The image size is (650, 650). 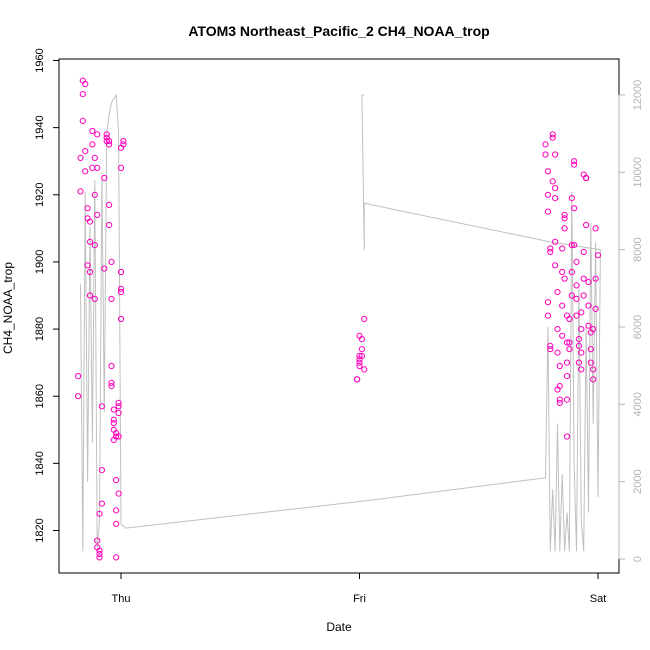 What do you see at coordinates (339, 627) in the screenshot?
I see `x-axis-label: Date` at bounding box center [339, 627].